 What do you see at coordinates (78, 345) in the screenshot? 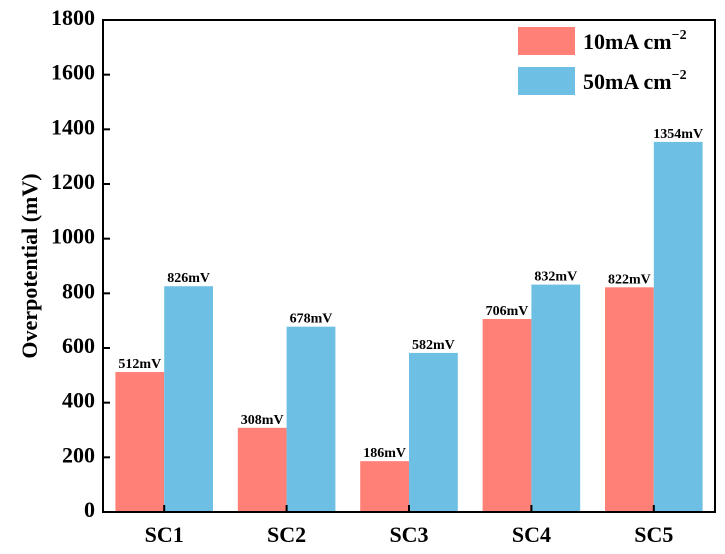
I see `y-tick-label-600: 600` at bounding box center [78, 345].